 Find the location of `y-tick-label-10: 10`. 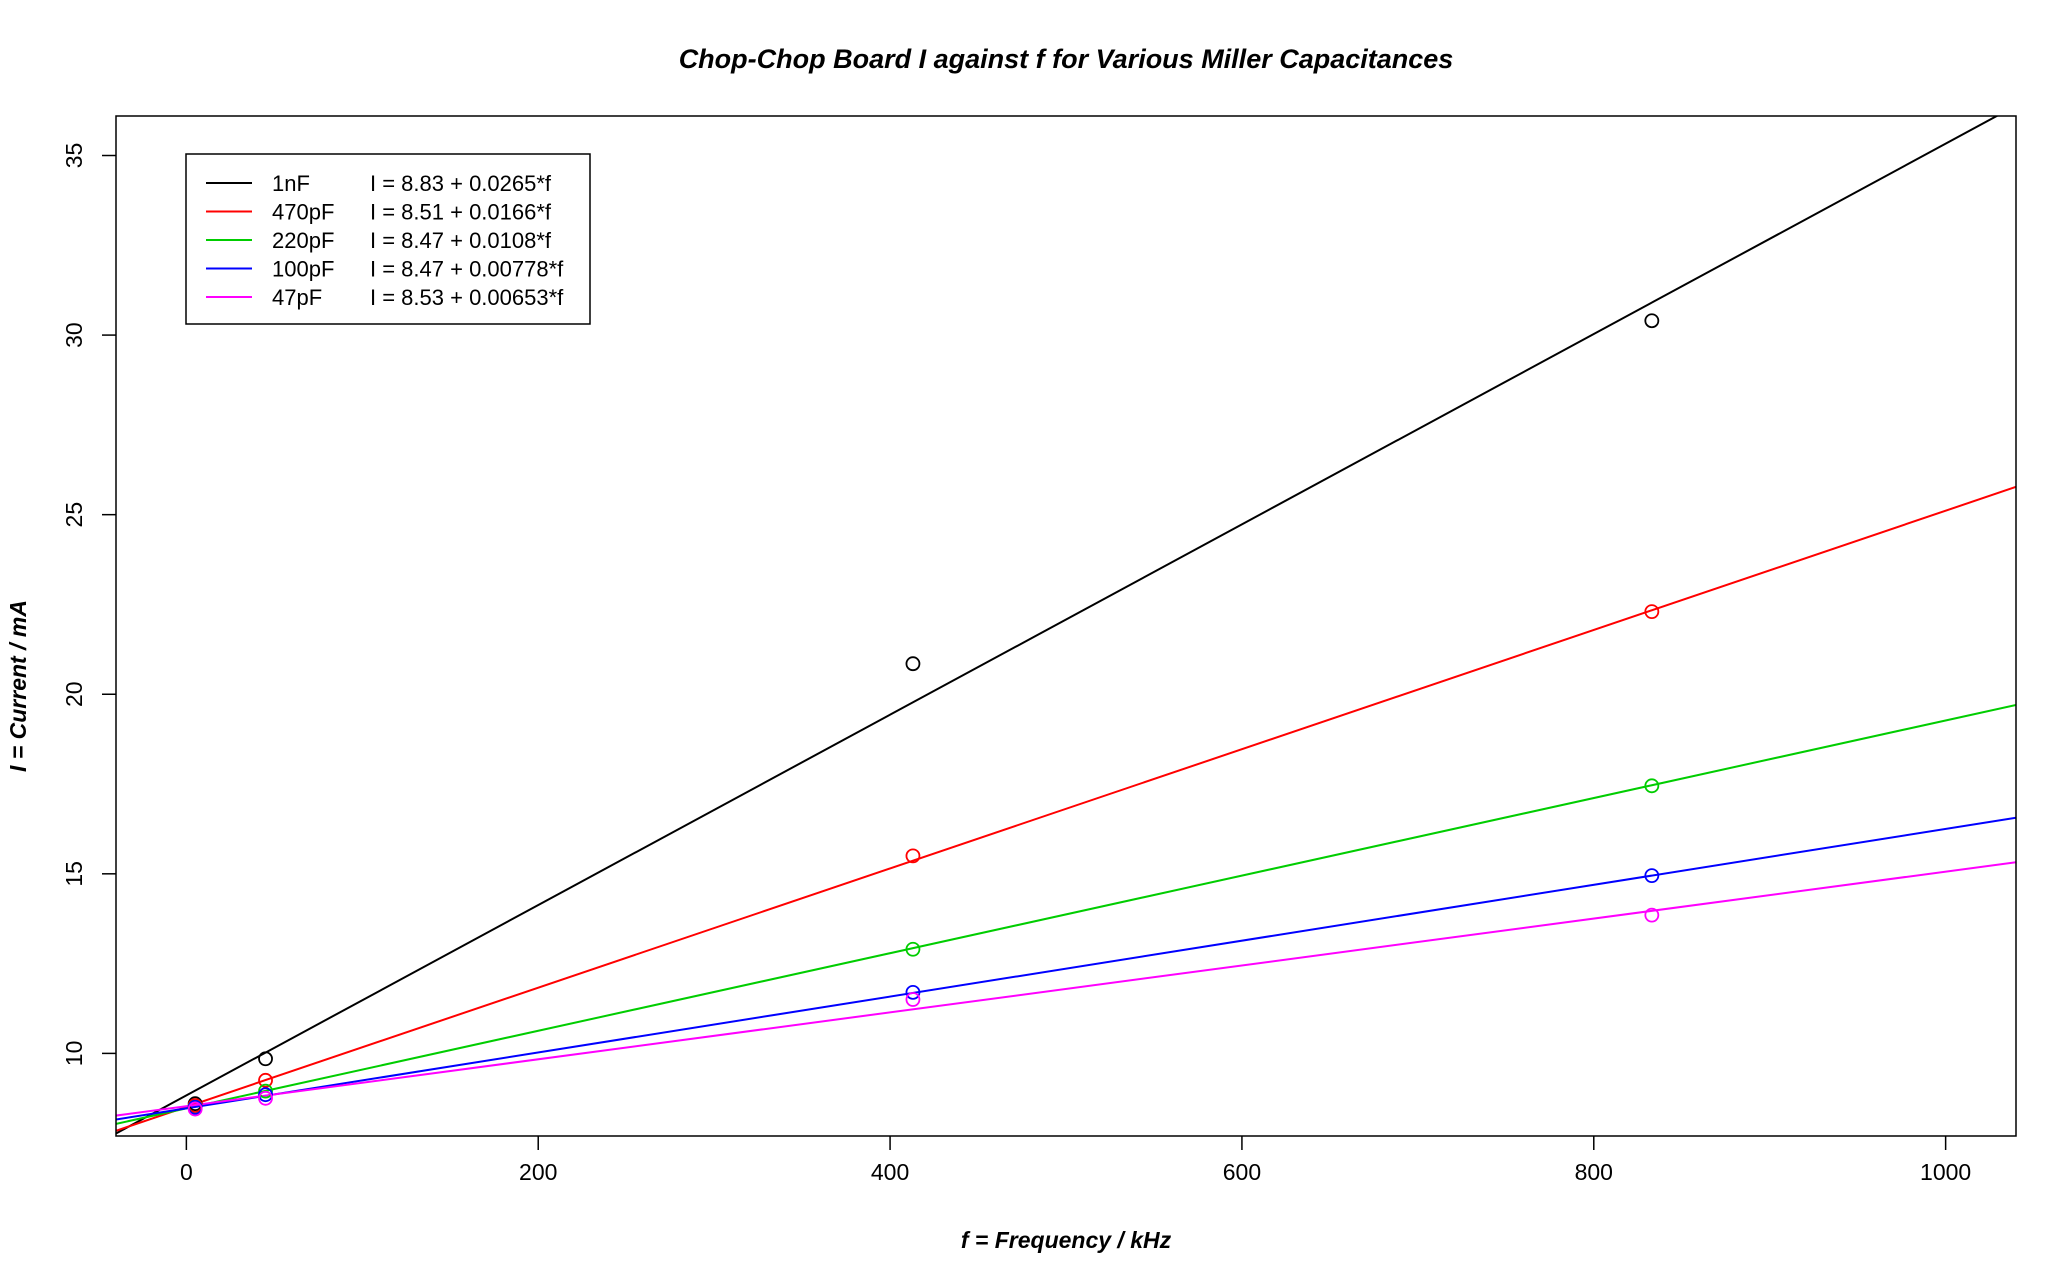

y-tick-label-10: 10 is located at coordinates (74, 1054).